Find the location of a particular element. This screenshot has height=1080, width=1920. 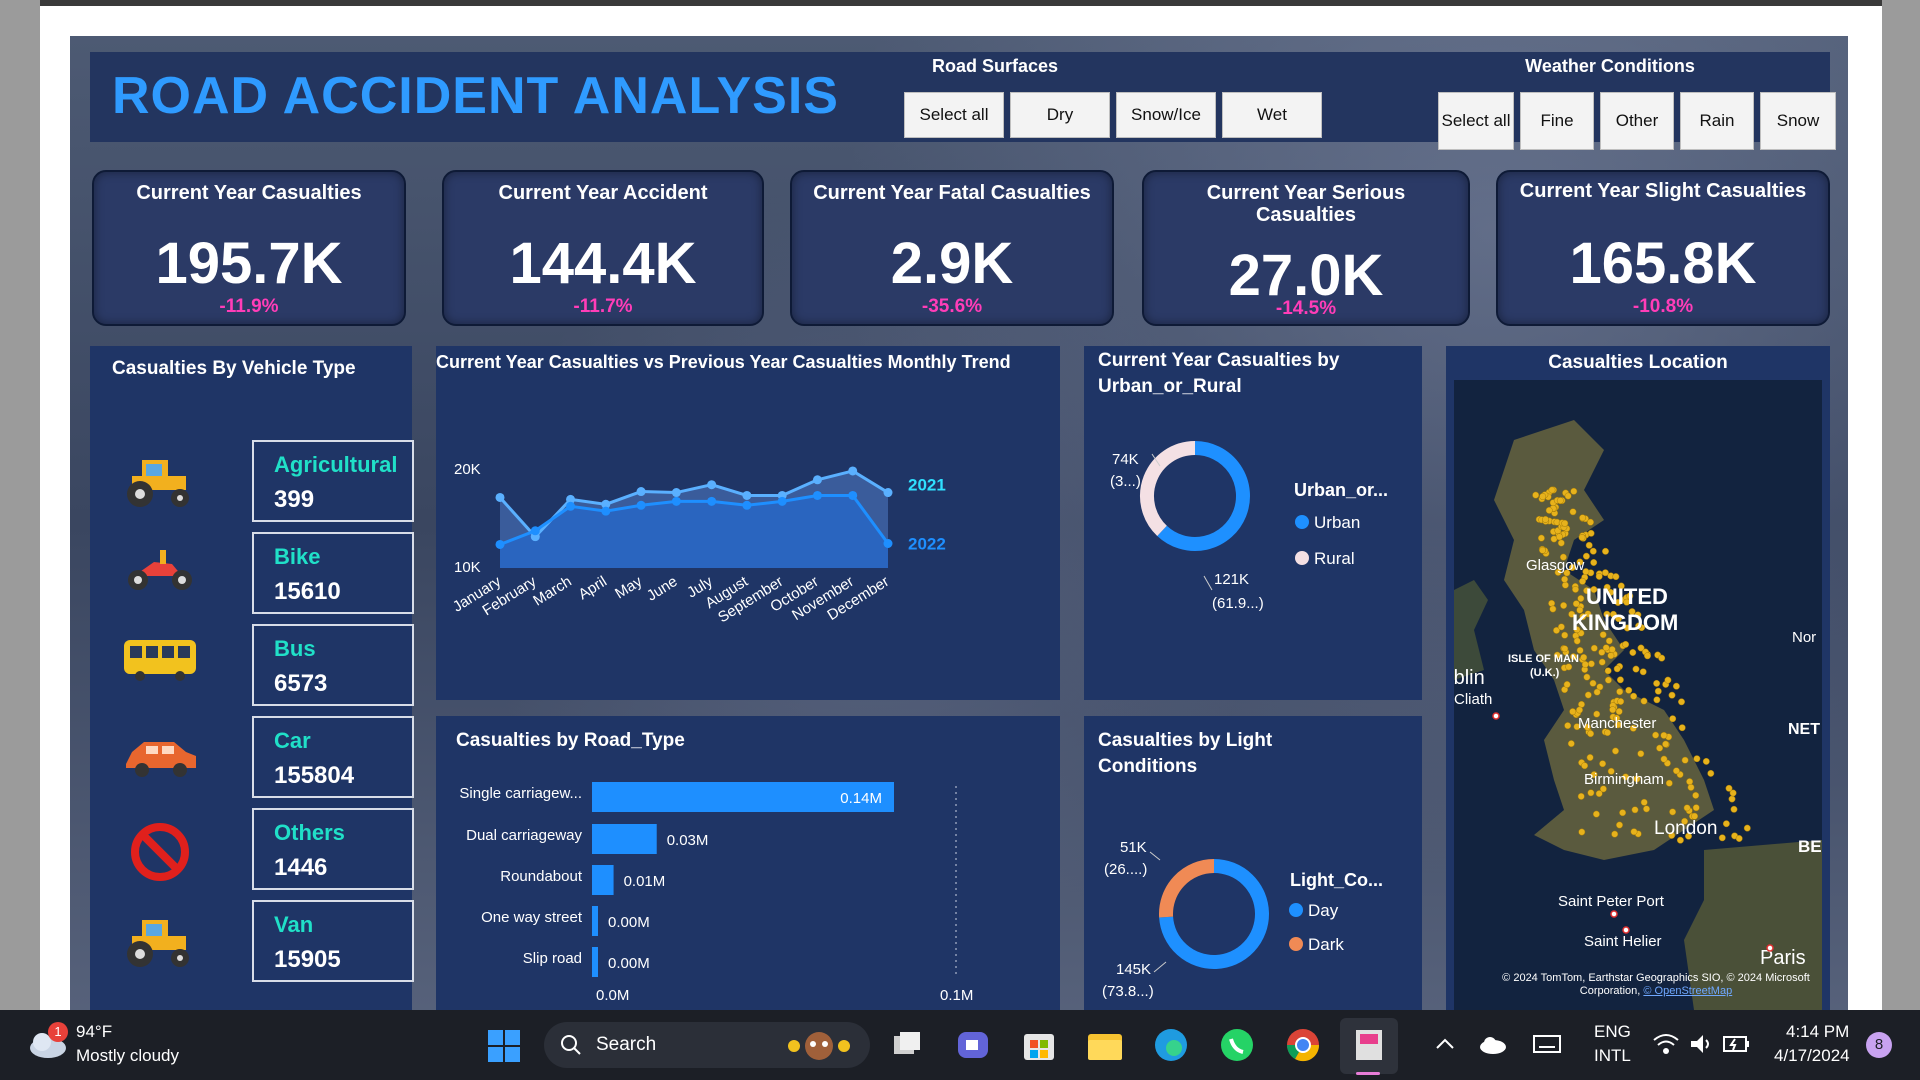

x-tick-label: April is located at coordinates (592, 588).